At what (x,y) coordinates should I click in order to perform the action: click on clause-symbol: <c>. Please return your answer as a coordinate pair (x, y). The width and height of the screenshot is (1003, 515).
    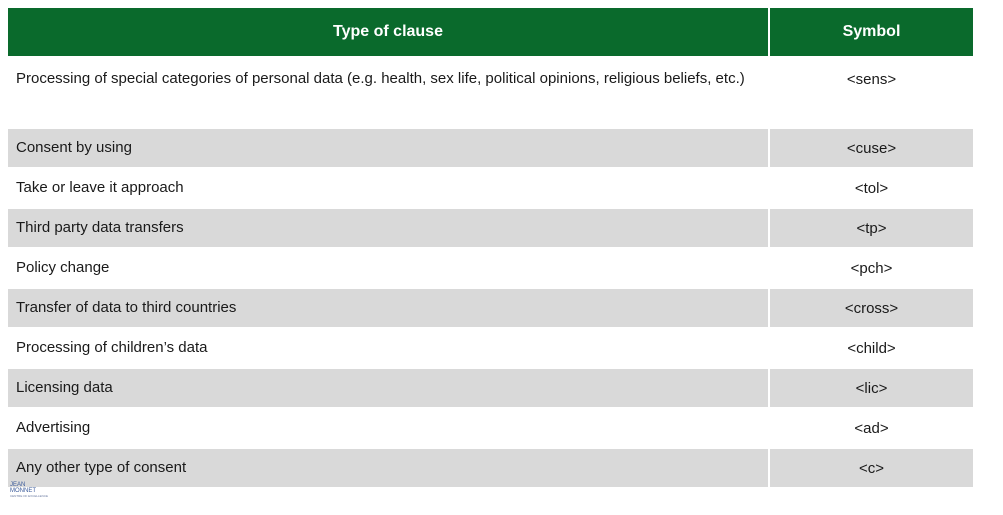
    Looking at the image, I should click on (871, 468).